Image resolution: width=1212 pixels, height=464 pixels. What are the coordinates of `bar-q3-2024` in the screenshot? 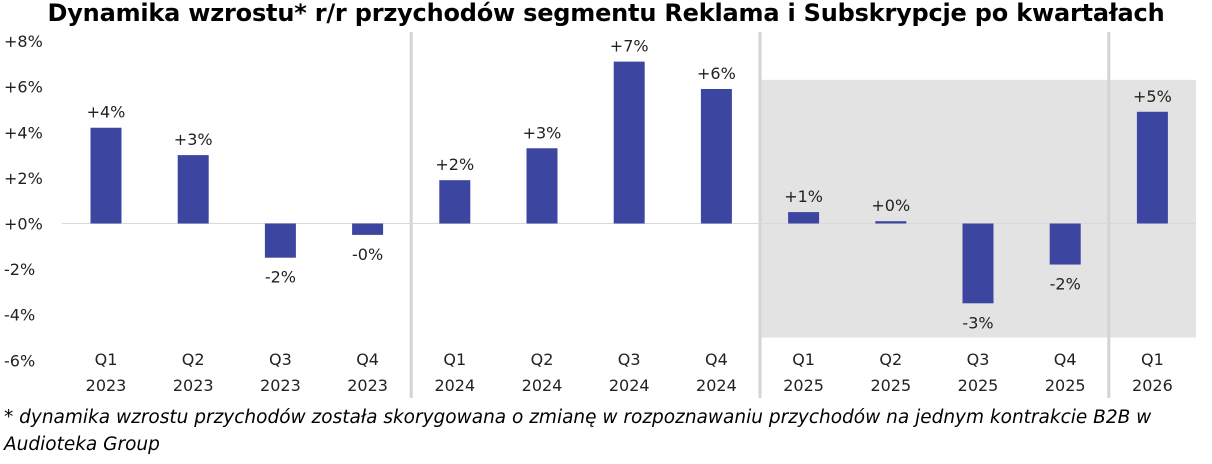 It's located at (629, 142).